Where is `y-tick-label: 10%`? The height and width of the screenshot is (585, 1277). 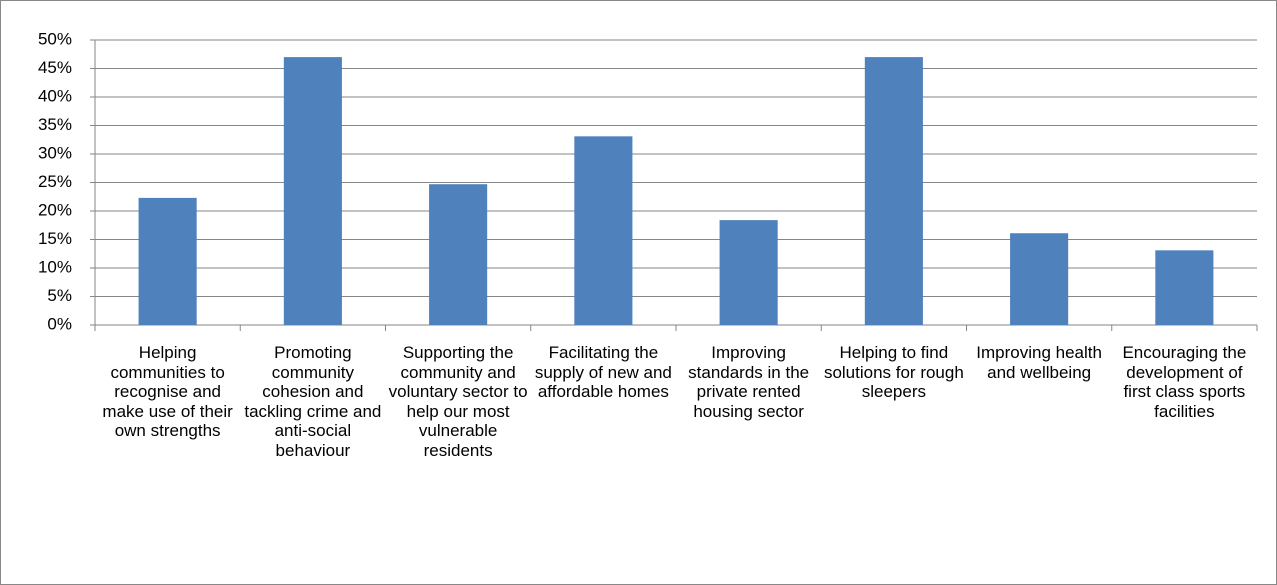
y-tick-label: 10% is located at coordinates (55, 266).